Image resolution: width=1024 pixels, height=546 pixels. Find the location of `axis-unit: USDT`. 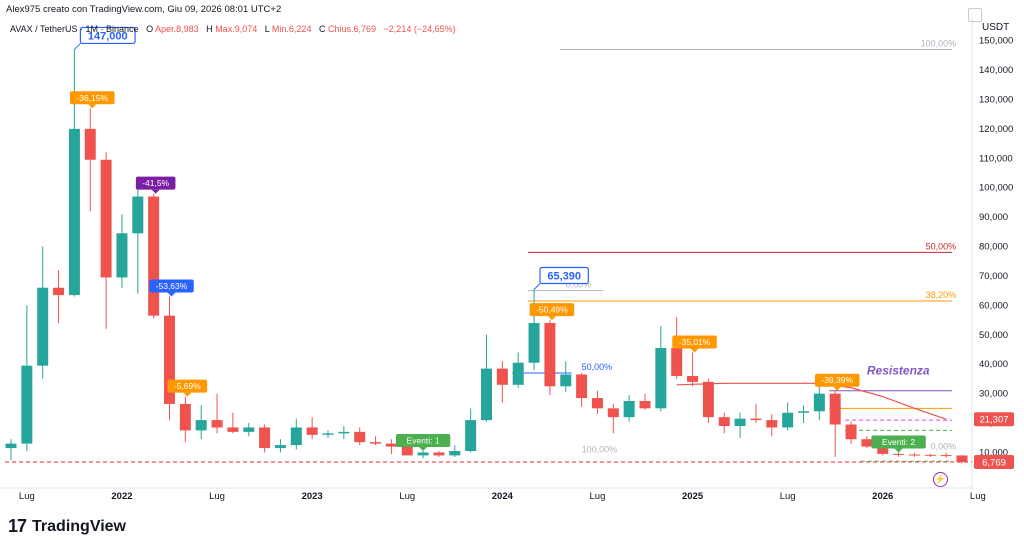

axis-unit: USDT is located at coordinates (996, 27).